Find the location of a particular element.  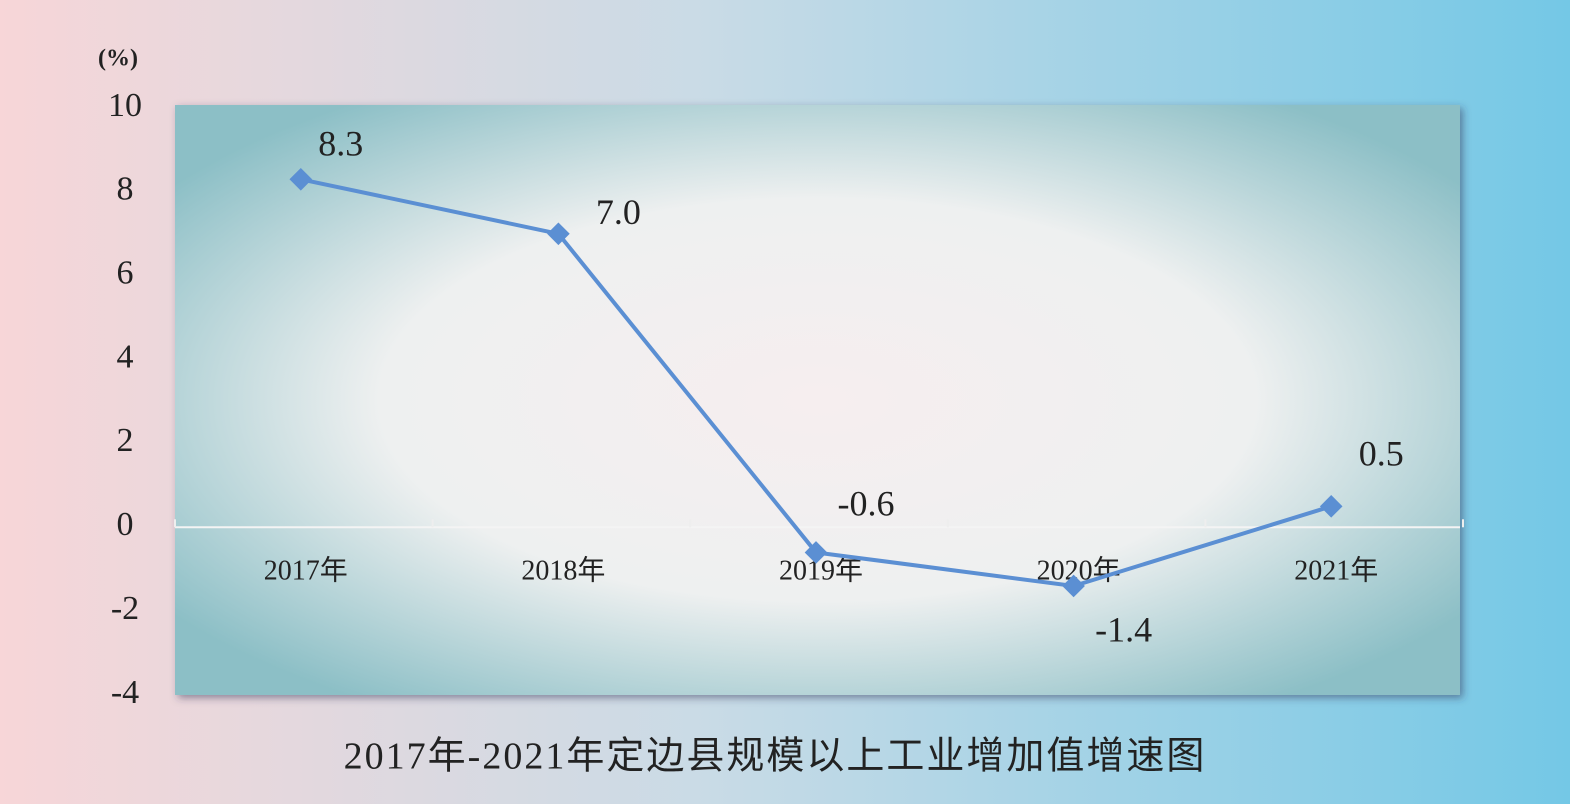

y-tick-label: 10 is located at coordinates (125, 105).